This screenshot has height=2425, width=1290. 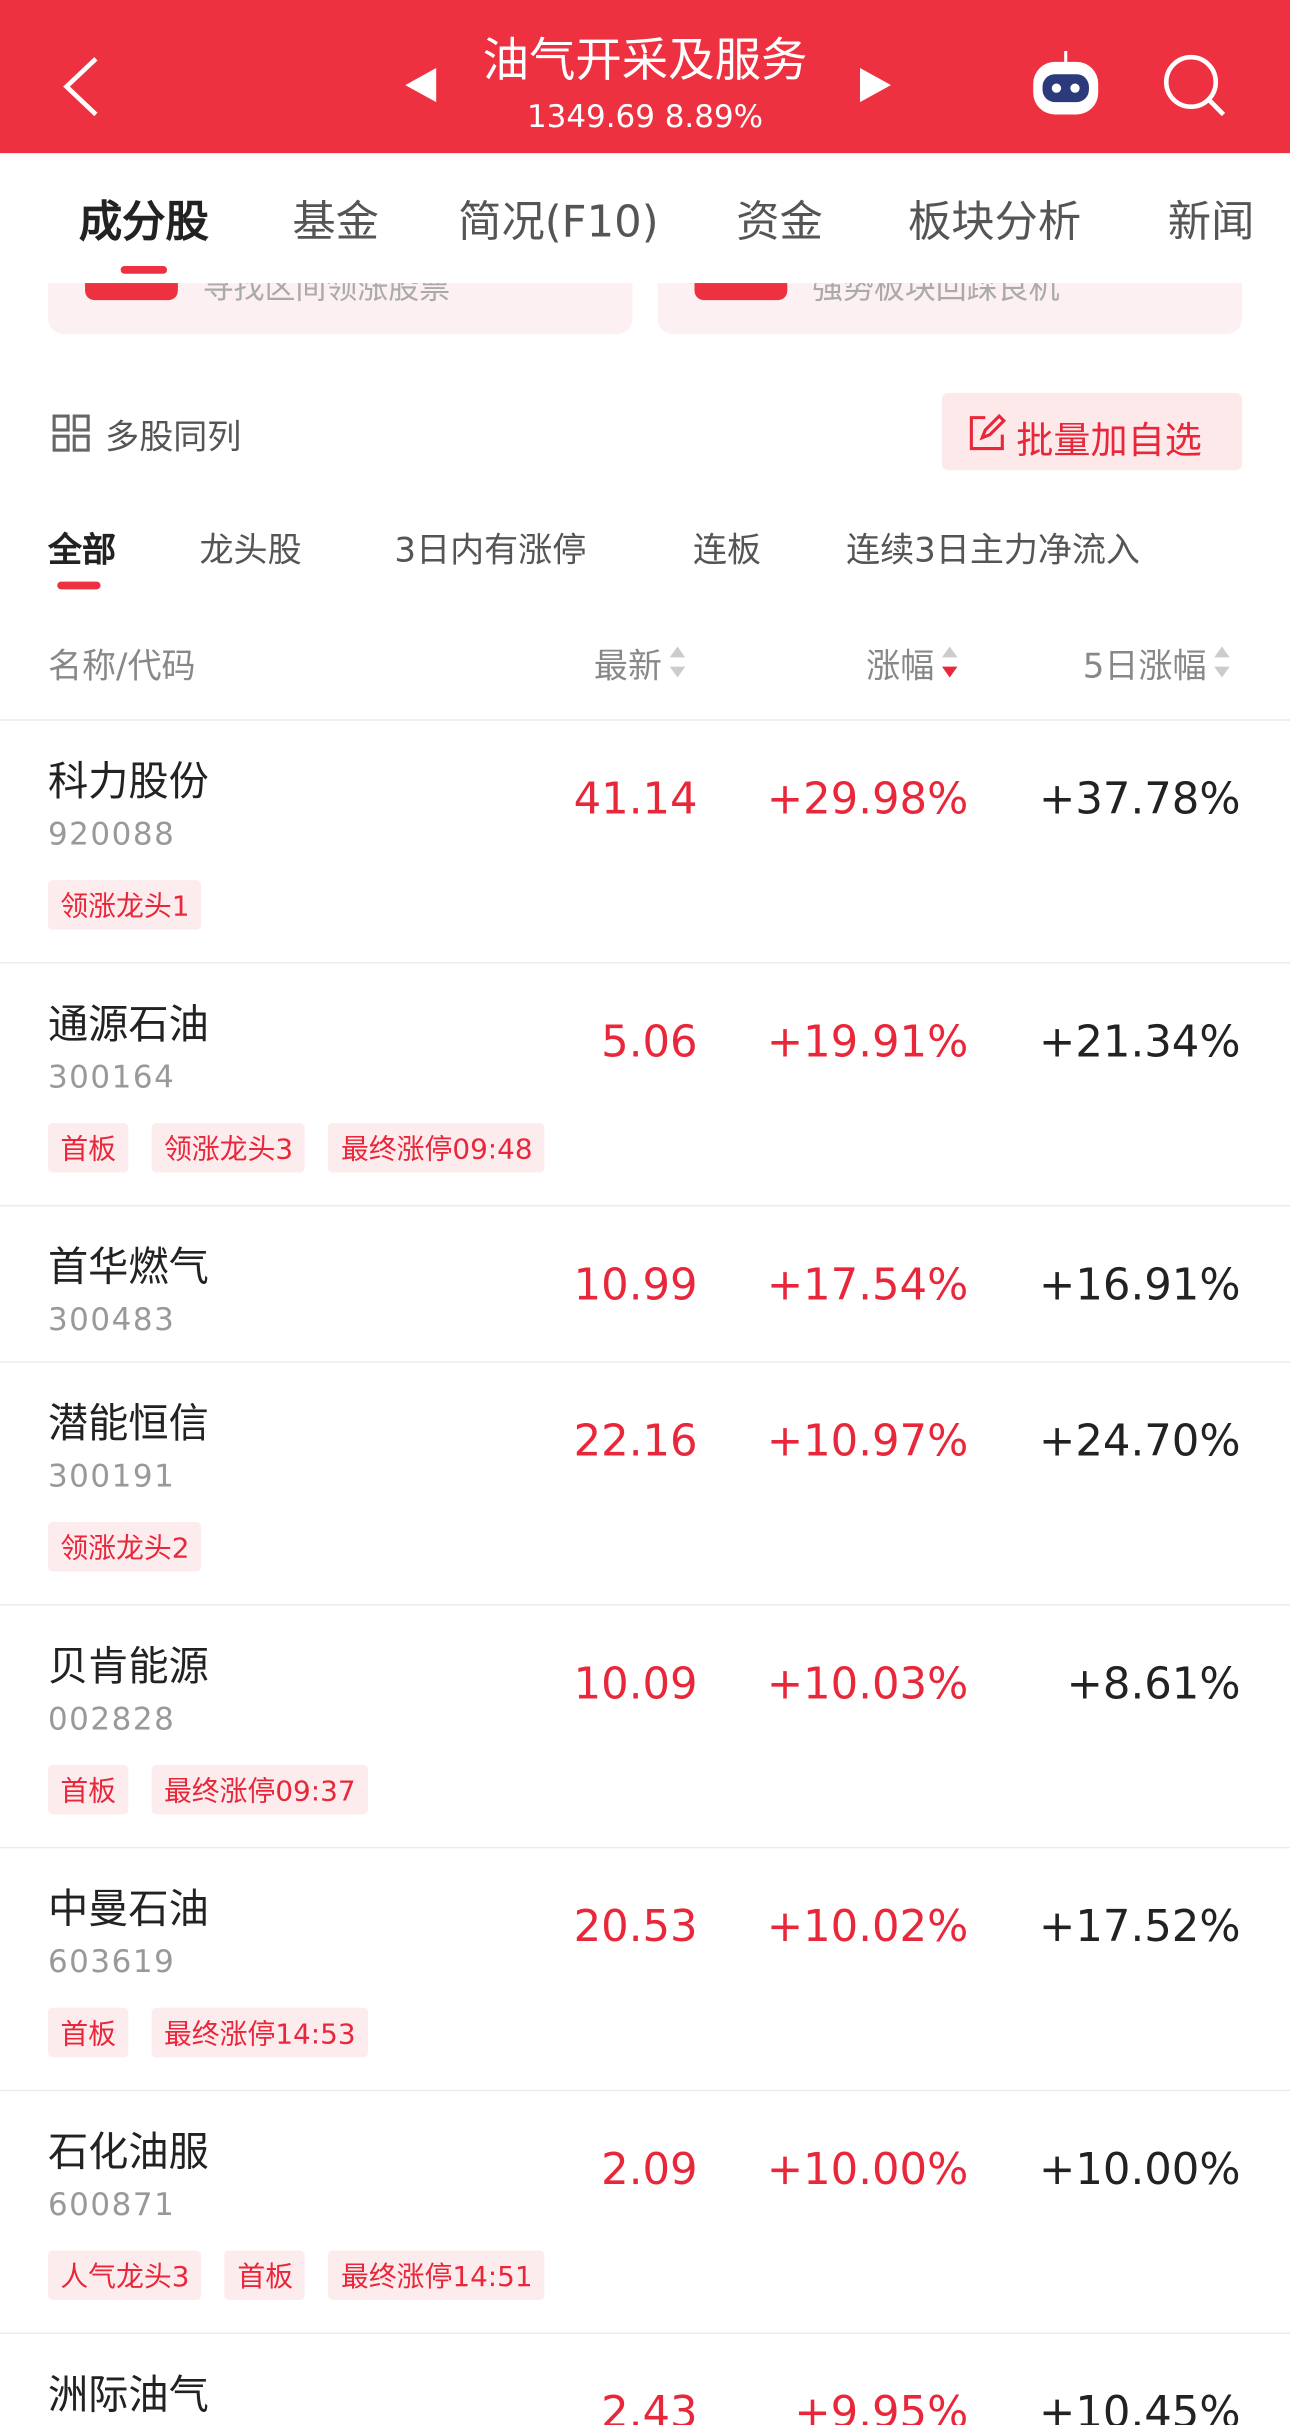 I want to click on tag-list: 人气龙头3 首板 最终涨停14:51, so click(x=296, y=2275).